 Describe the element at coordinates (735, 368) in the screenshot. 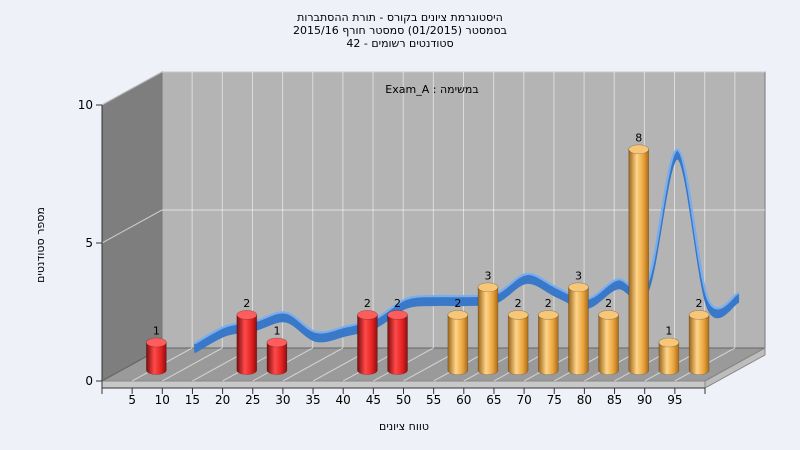

I see `floor-right-edge` at that location.